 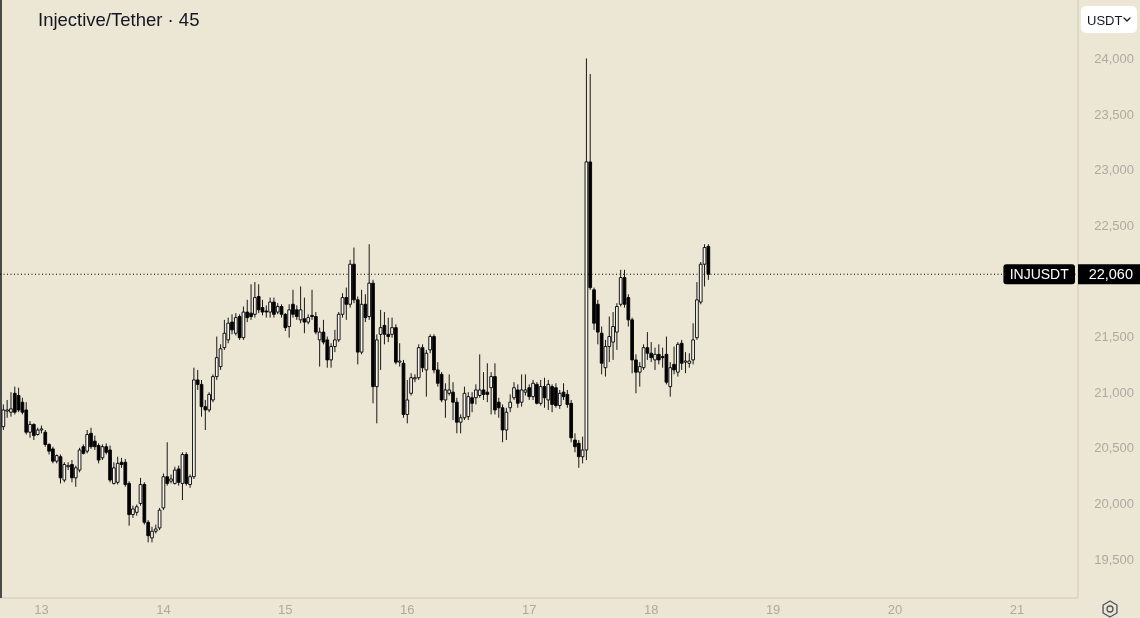 What do you see at coordinates (773, 609) in the screenshot?
I see `x-tick-label: 19` at bounding box center [773, 609].